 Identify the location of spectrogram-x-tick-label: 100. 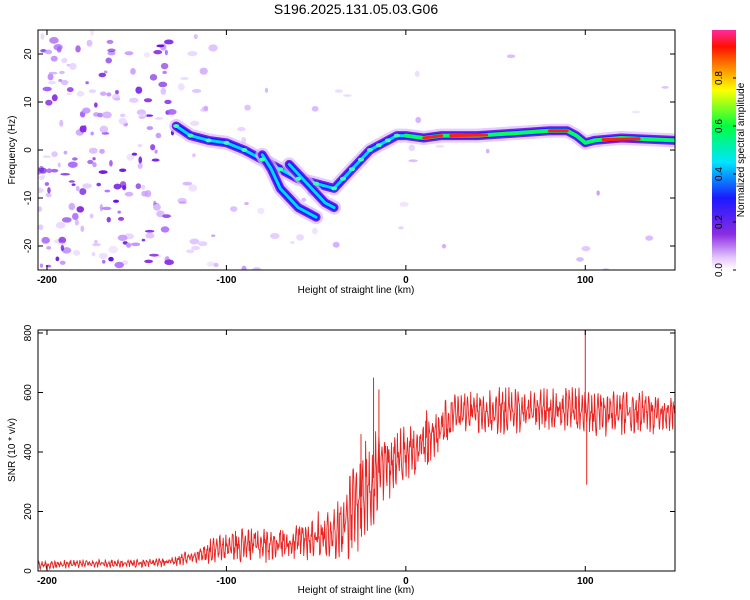
(585, 280).